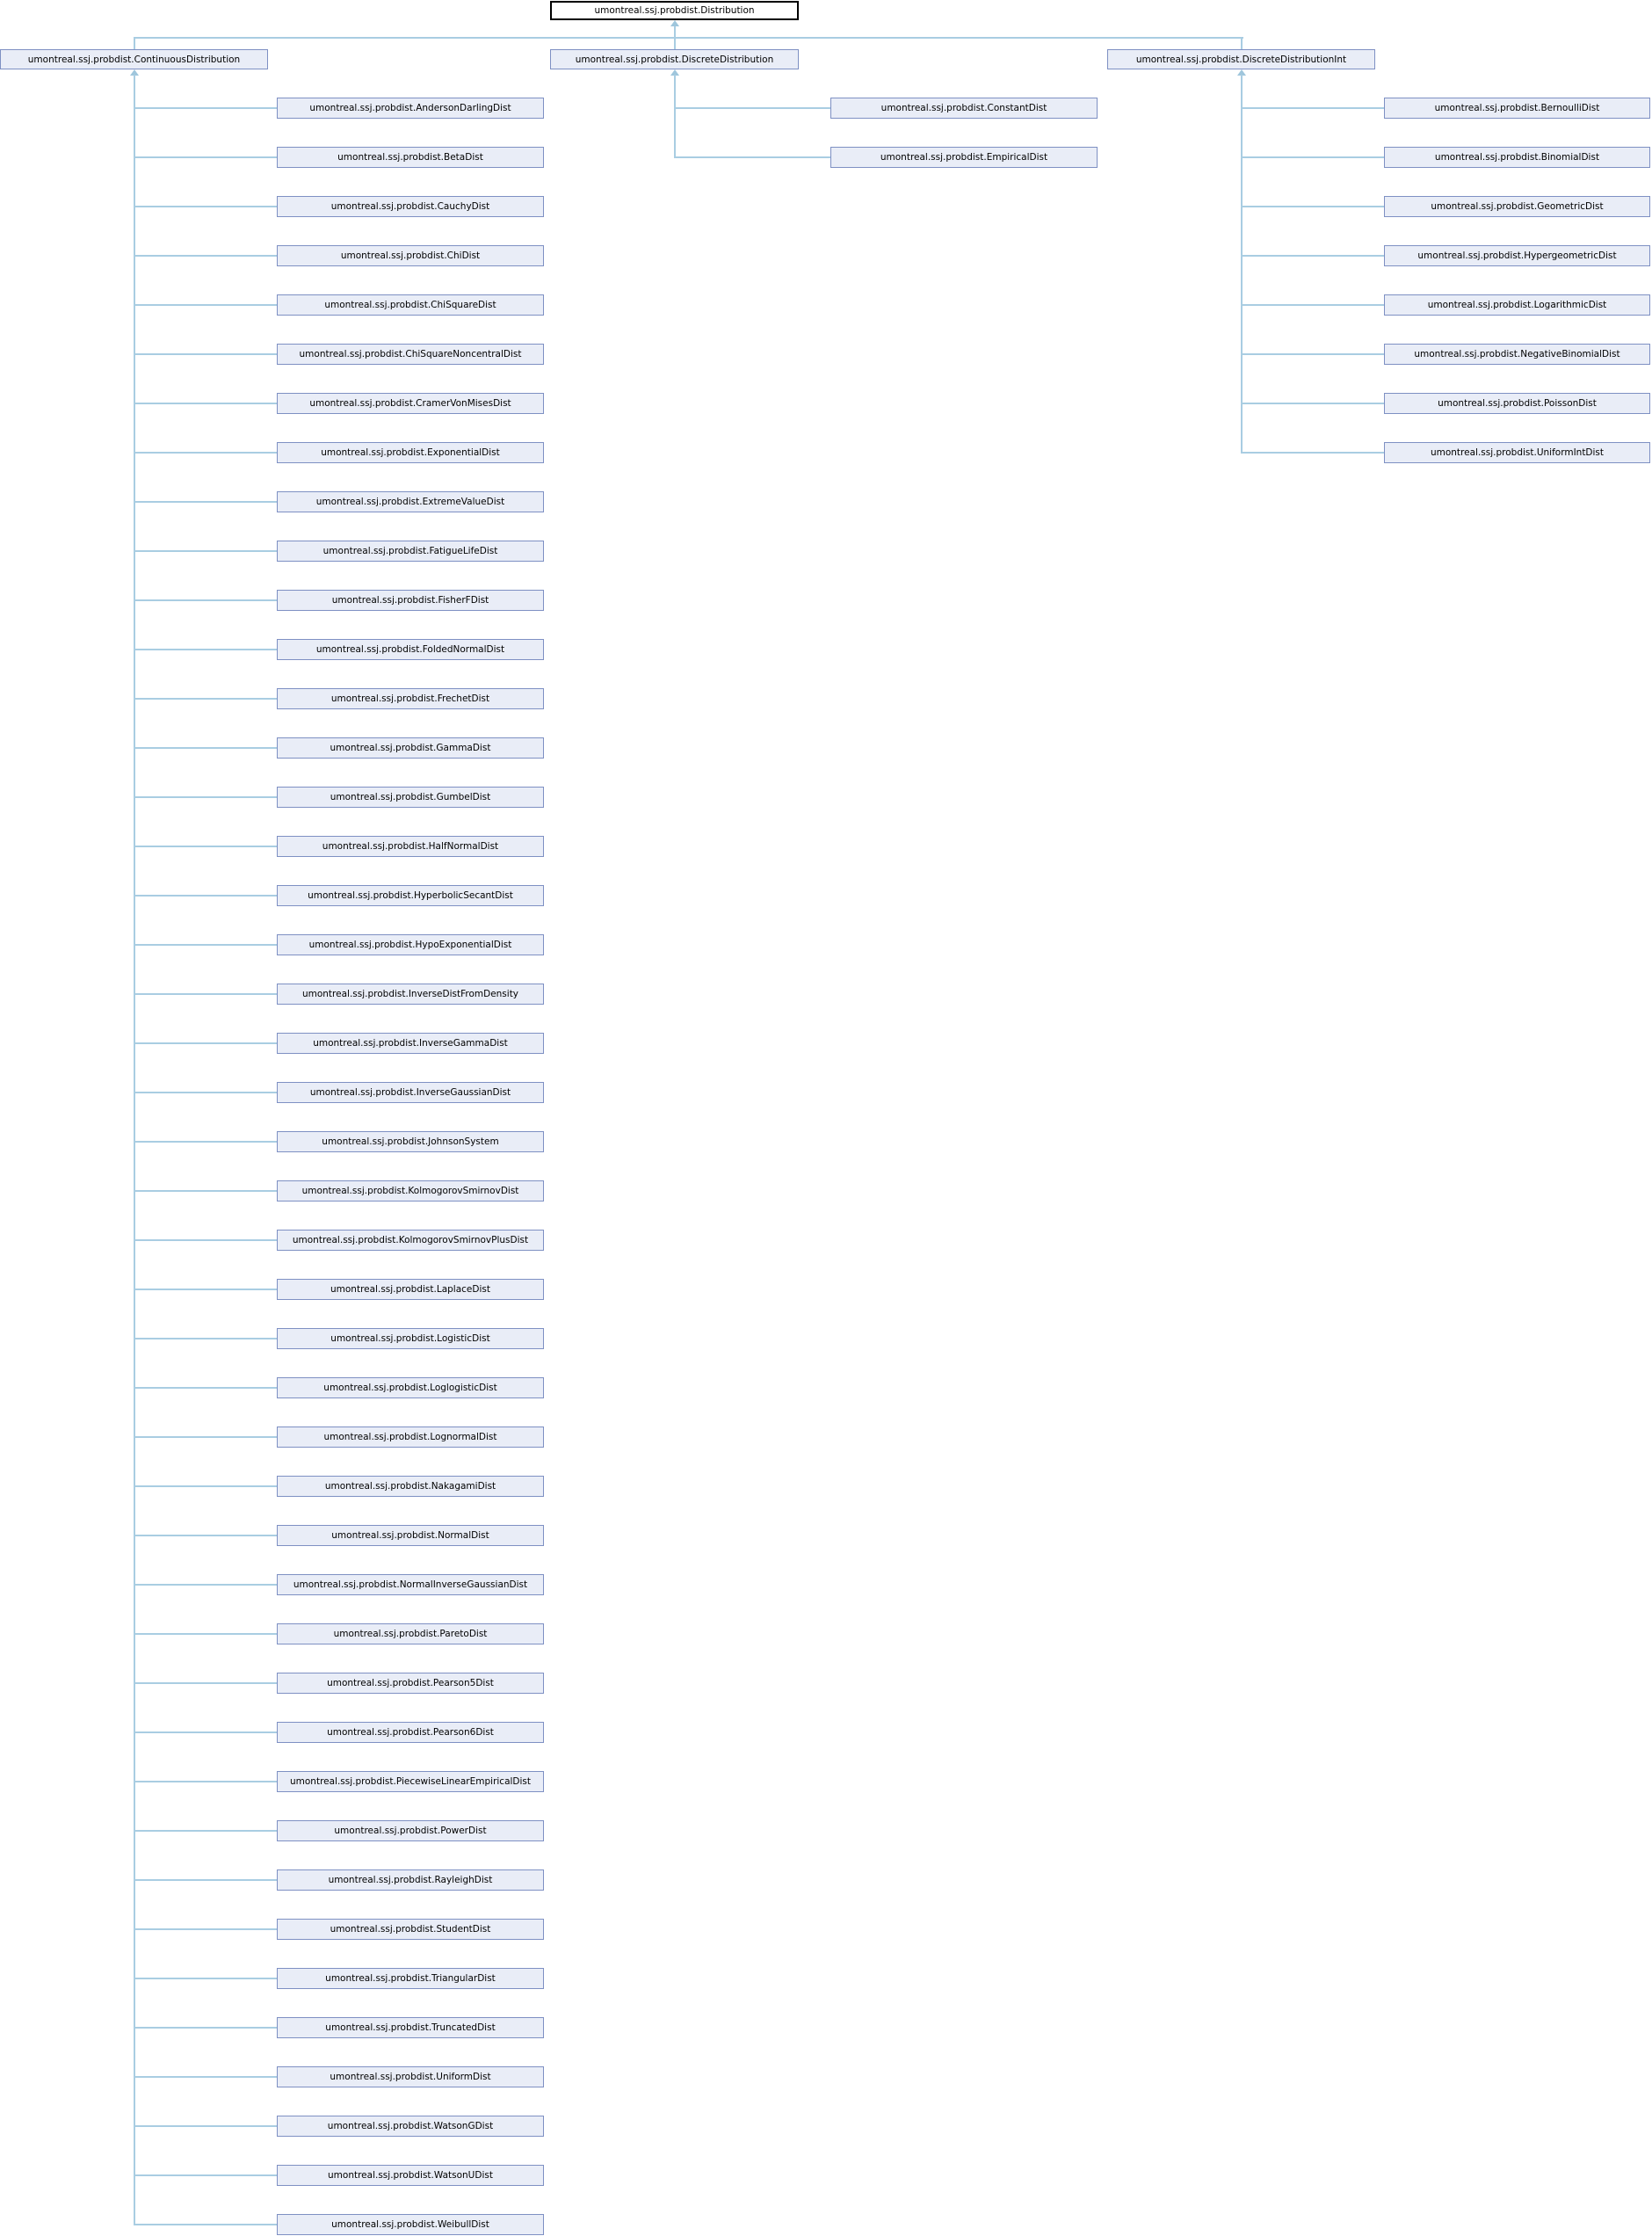 The image size is (1652, 2236). I want to click on class-box: umontreal.ssj.probdist.FatigueLifeDist, so click(411, 551).